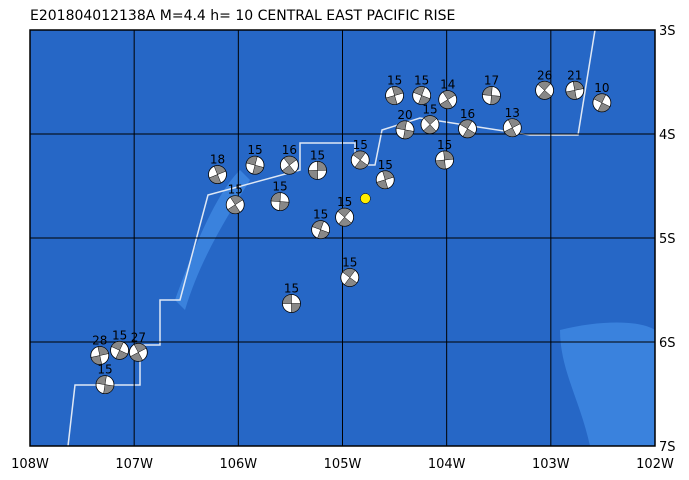  What do you see at coordinates (655, 464) in the screenshot?
I see `lon-label: 102W` at bounding box center [655, 464].